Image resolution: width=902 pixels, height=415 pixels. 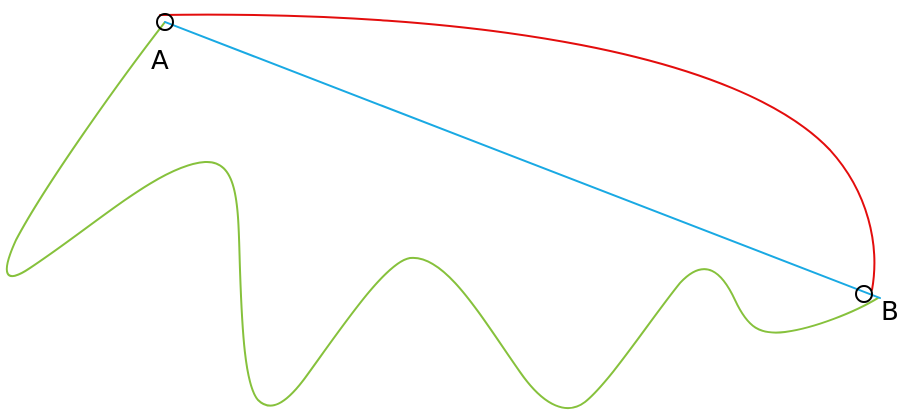 I want to click on point-a-marker, so click(x=165, y=22).